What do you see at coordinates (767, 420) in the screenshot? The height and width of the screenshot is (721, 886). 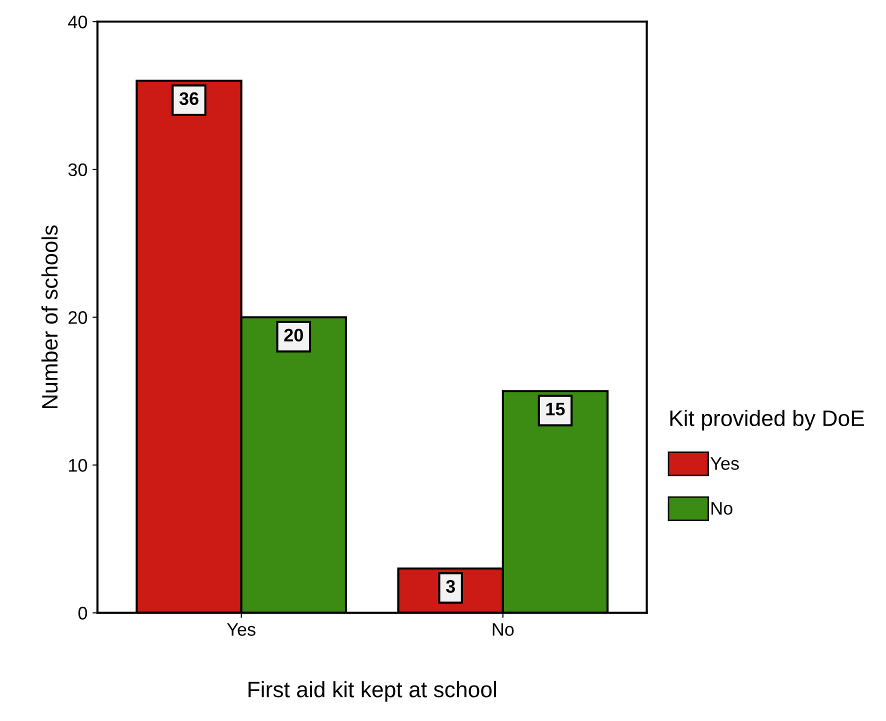 I see `legend-title: Kit provided by DoE` at bounding box center [767, 420].